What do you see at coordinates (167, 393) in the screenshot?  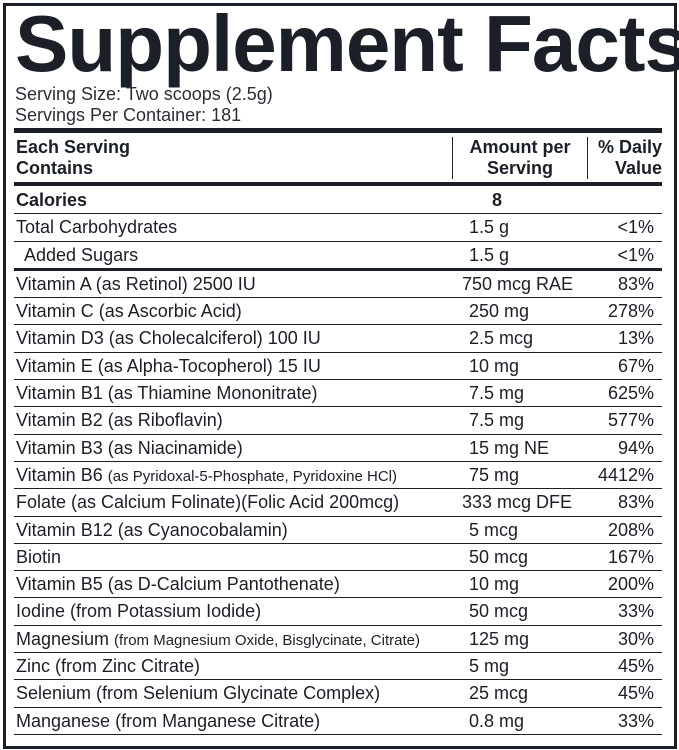 I see `nutrient-name: Vitamin B1 (as Thiamine Mononitrate)` at bounding box center [167, 393].